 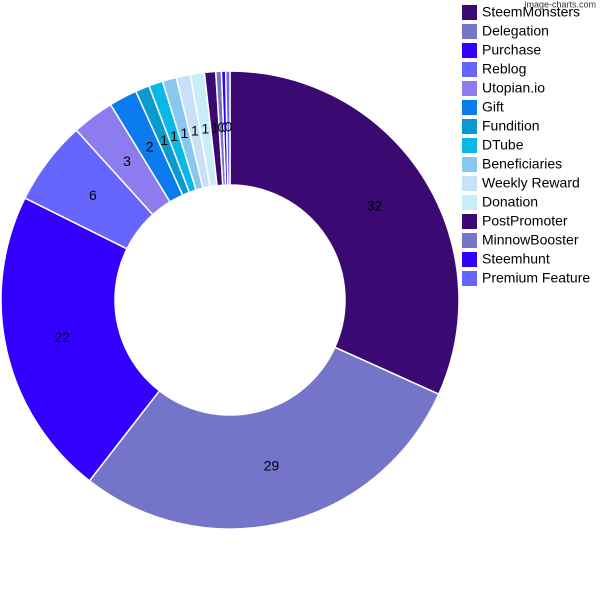 What do you see at coordinates (510, 202) in the screenshot?
I see `legend-text: Donation` at bounding box center [510, 202].